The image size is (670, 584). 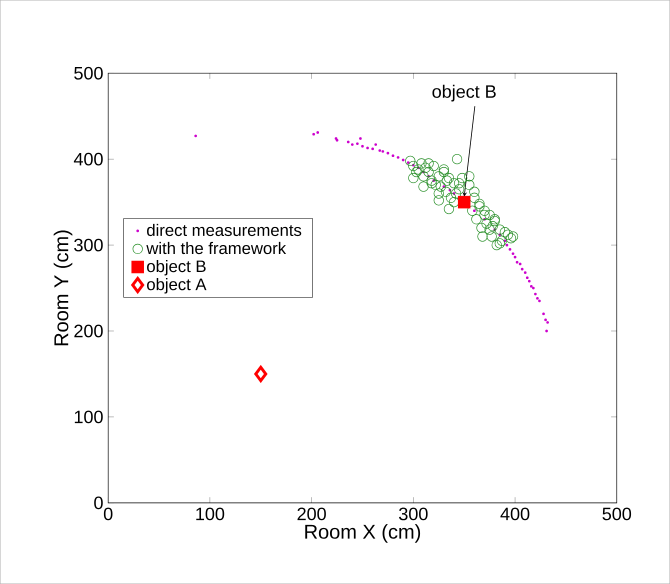 I want to click on x-tick-label: 500, so click(x=617, y=514).